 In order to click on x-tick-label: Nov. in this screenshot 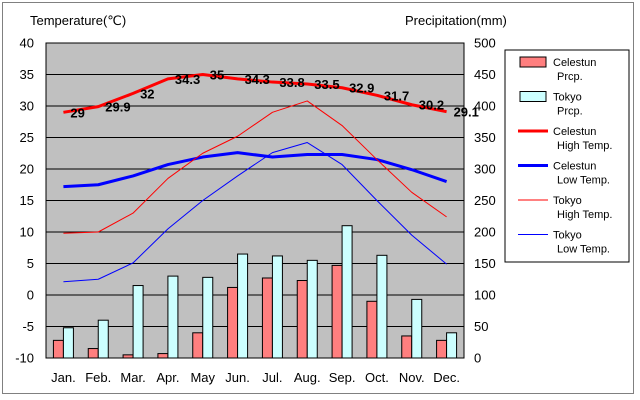, I will do `click(412, 377)`.